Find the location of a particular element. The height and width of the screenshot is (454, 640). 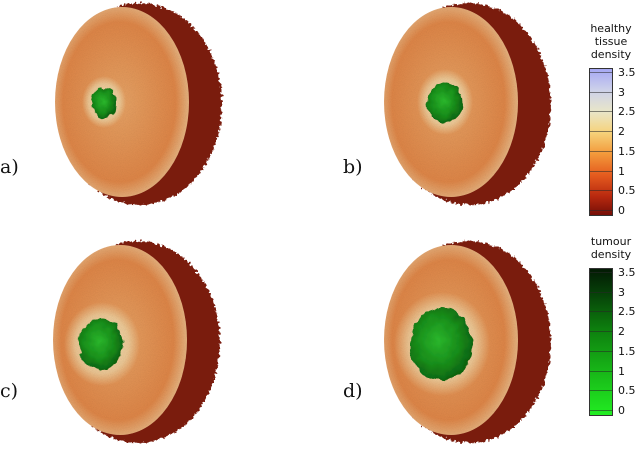

panel-a is located at coordinates (138, 104).